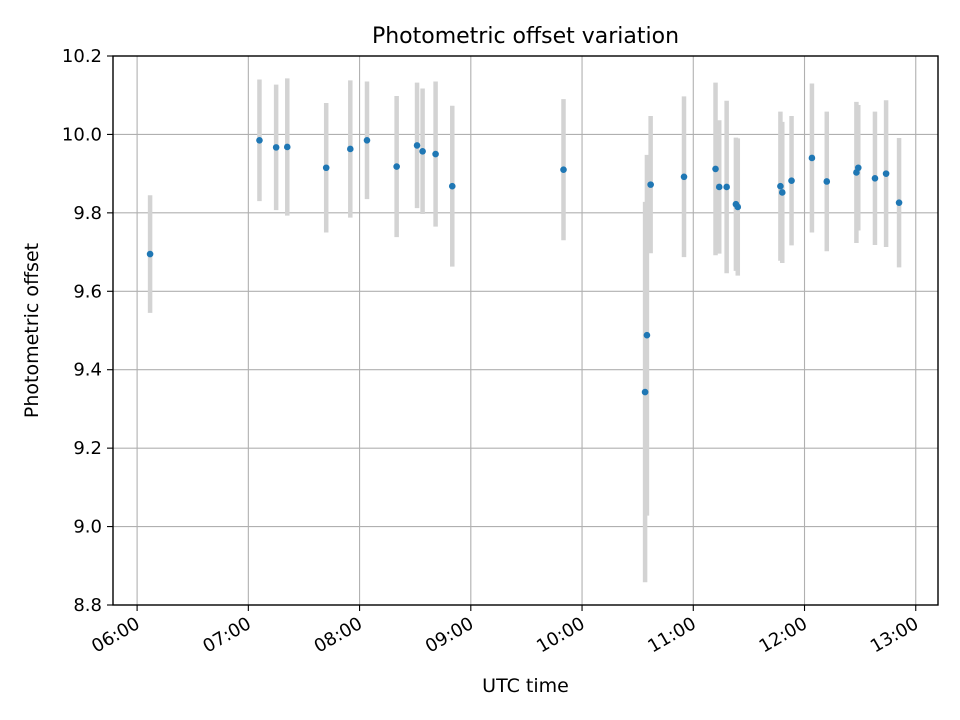  What do you see at coordinates (87, 448) in the screenshot?
I see `y-tick-label: 9.2` at bounding box center [87, 448].